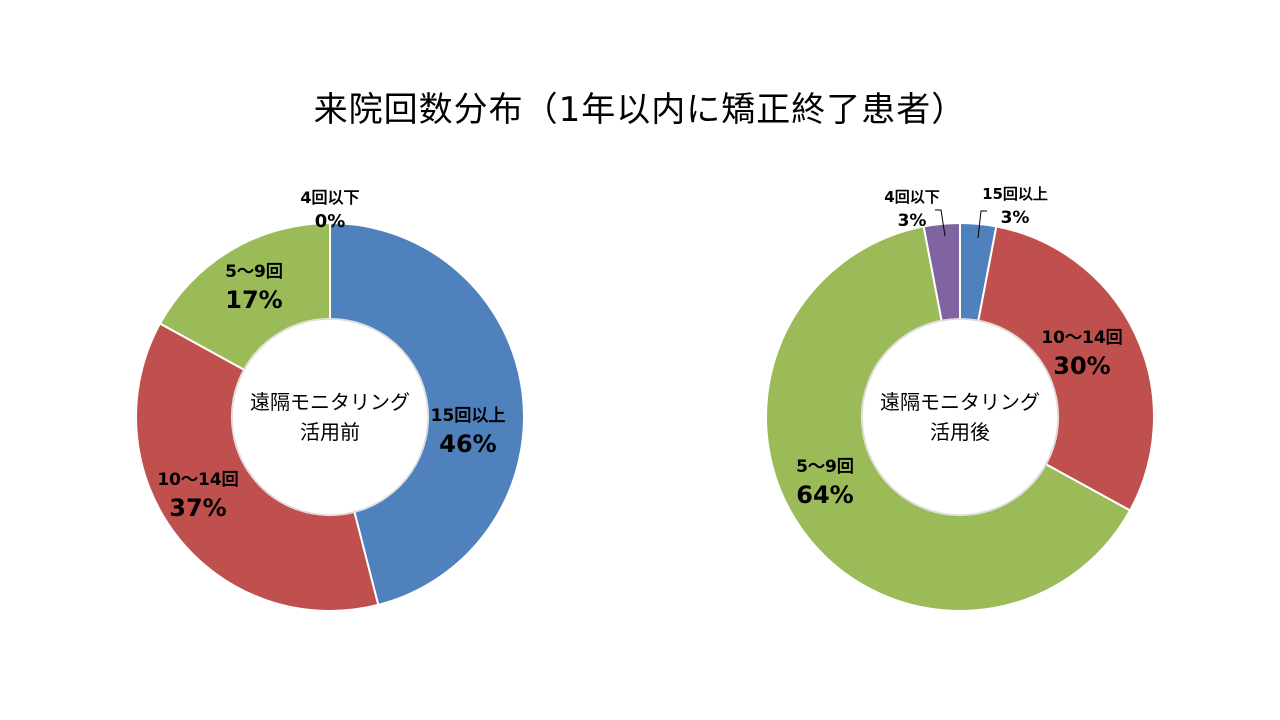 The image size is (1280, 720). What do you see at coordinates (197, 508) in the screenshot?
I see `slice-percent-label: 37%` at bounding box center [197, 508].